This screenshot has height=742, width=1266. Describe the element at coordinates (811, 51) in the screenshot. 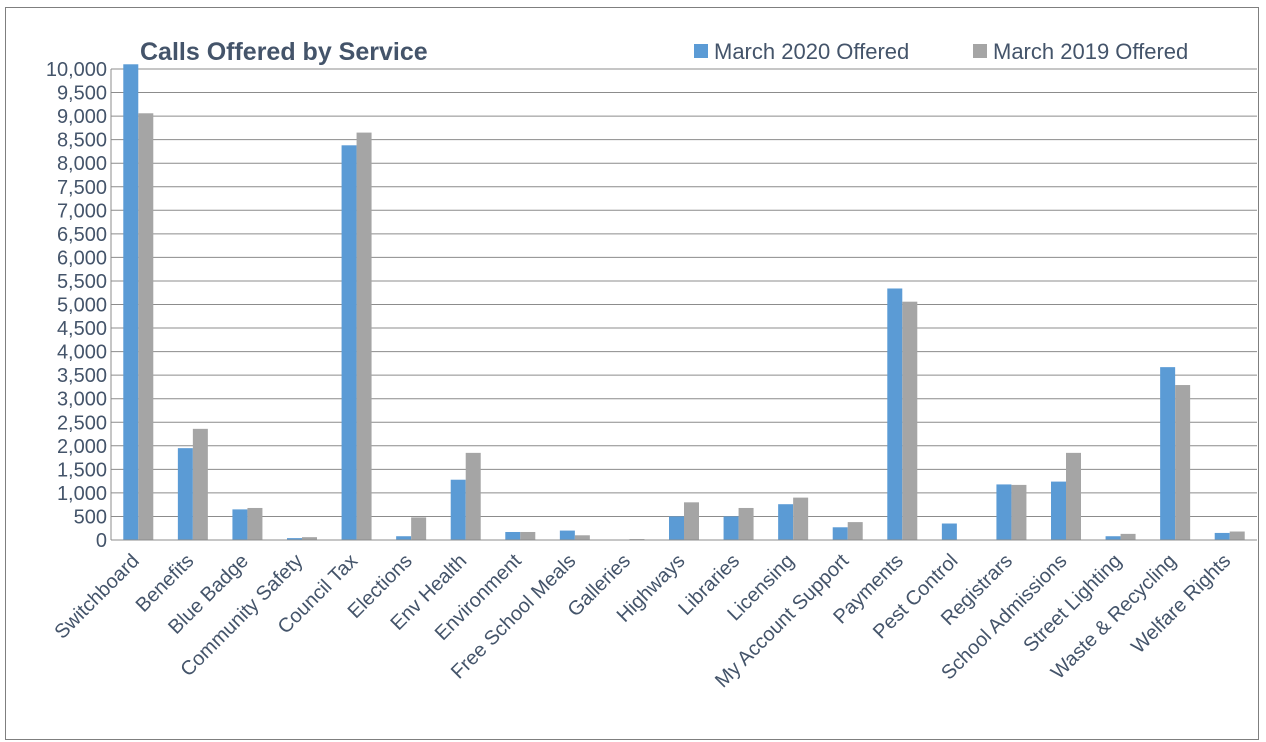

I see `legend-label: March 2020 Offered` at that location.